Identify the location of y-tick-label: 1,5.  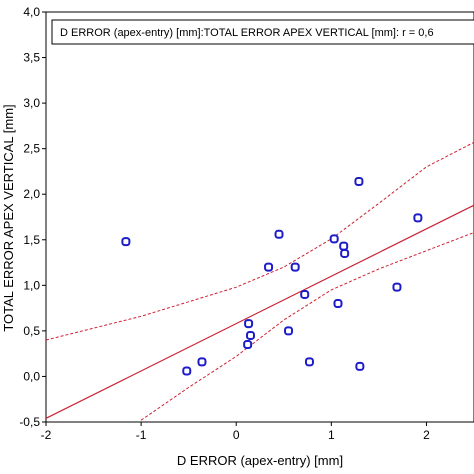
(31, 240).